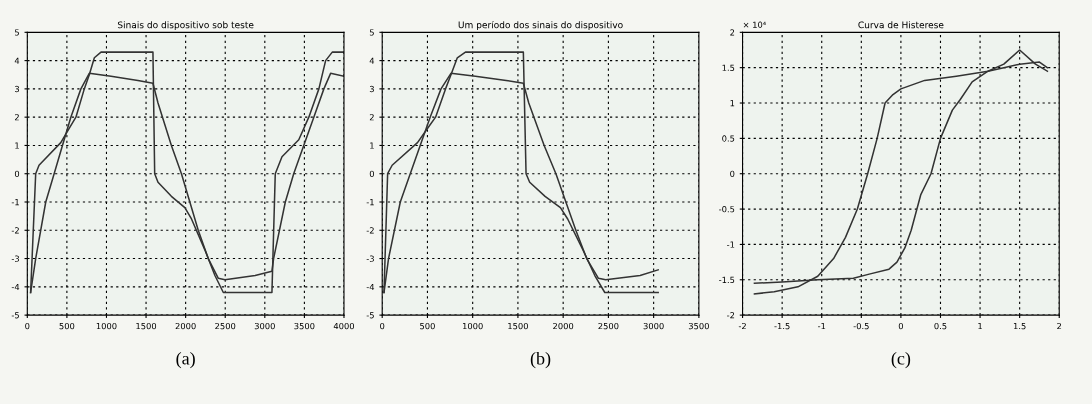 This screenshot has height=404, width=1092. I want to click on text: (a), so click(185, 360).